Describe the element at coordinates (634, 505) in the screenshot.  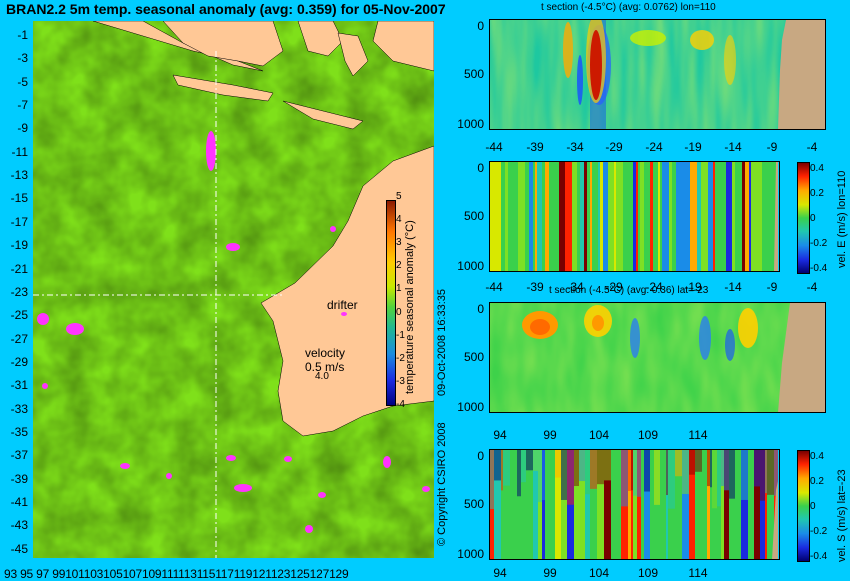
I see `panel4-plot` at that location.